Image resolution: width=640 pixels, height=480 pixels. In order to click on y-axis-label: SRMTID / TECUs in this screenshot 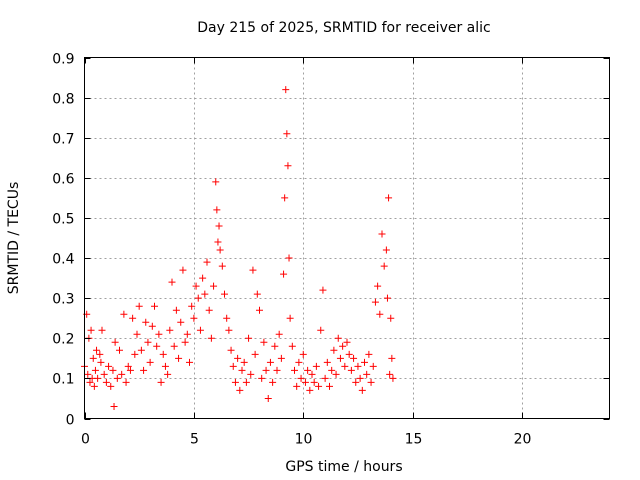, I will do `click(14, 238)`.